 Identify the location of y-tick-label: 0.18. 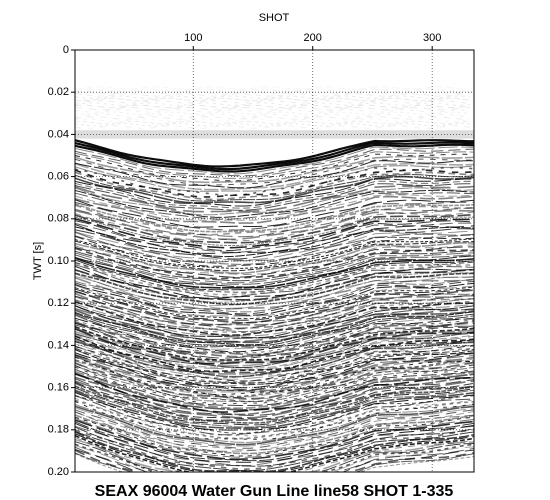
(58, 430).